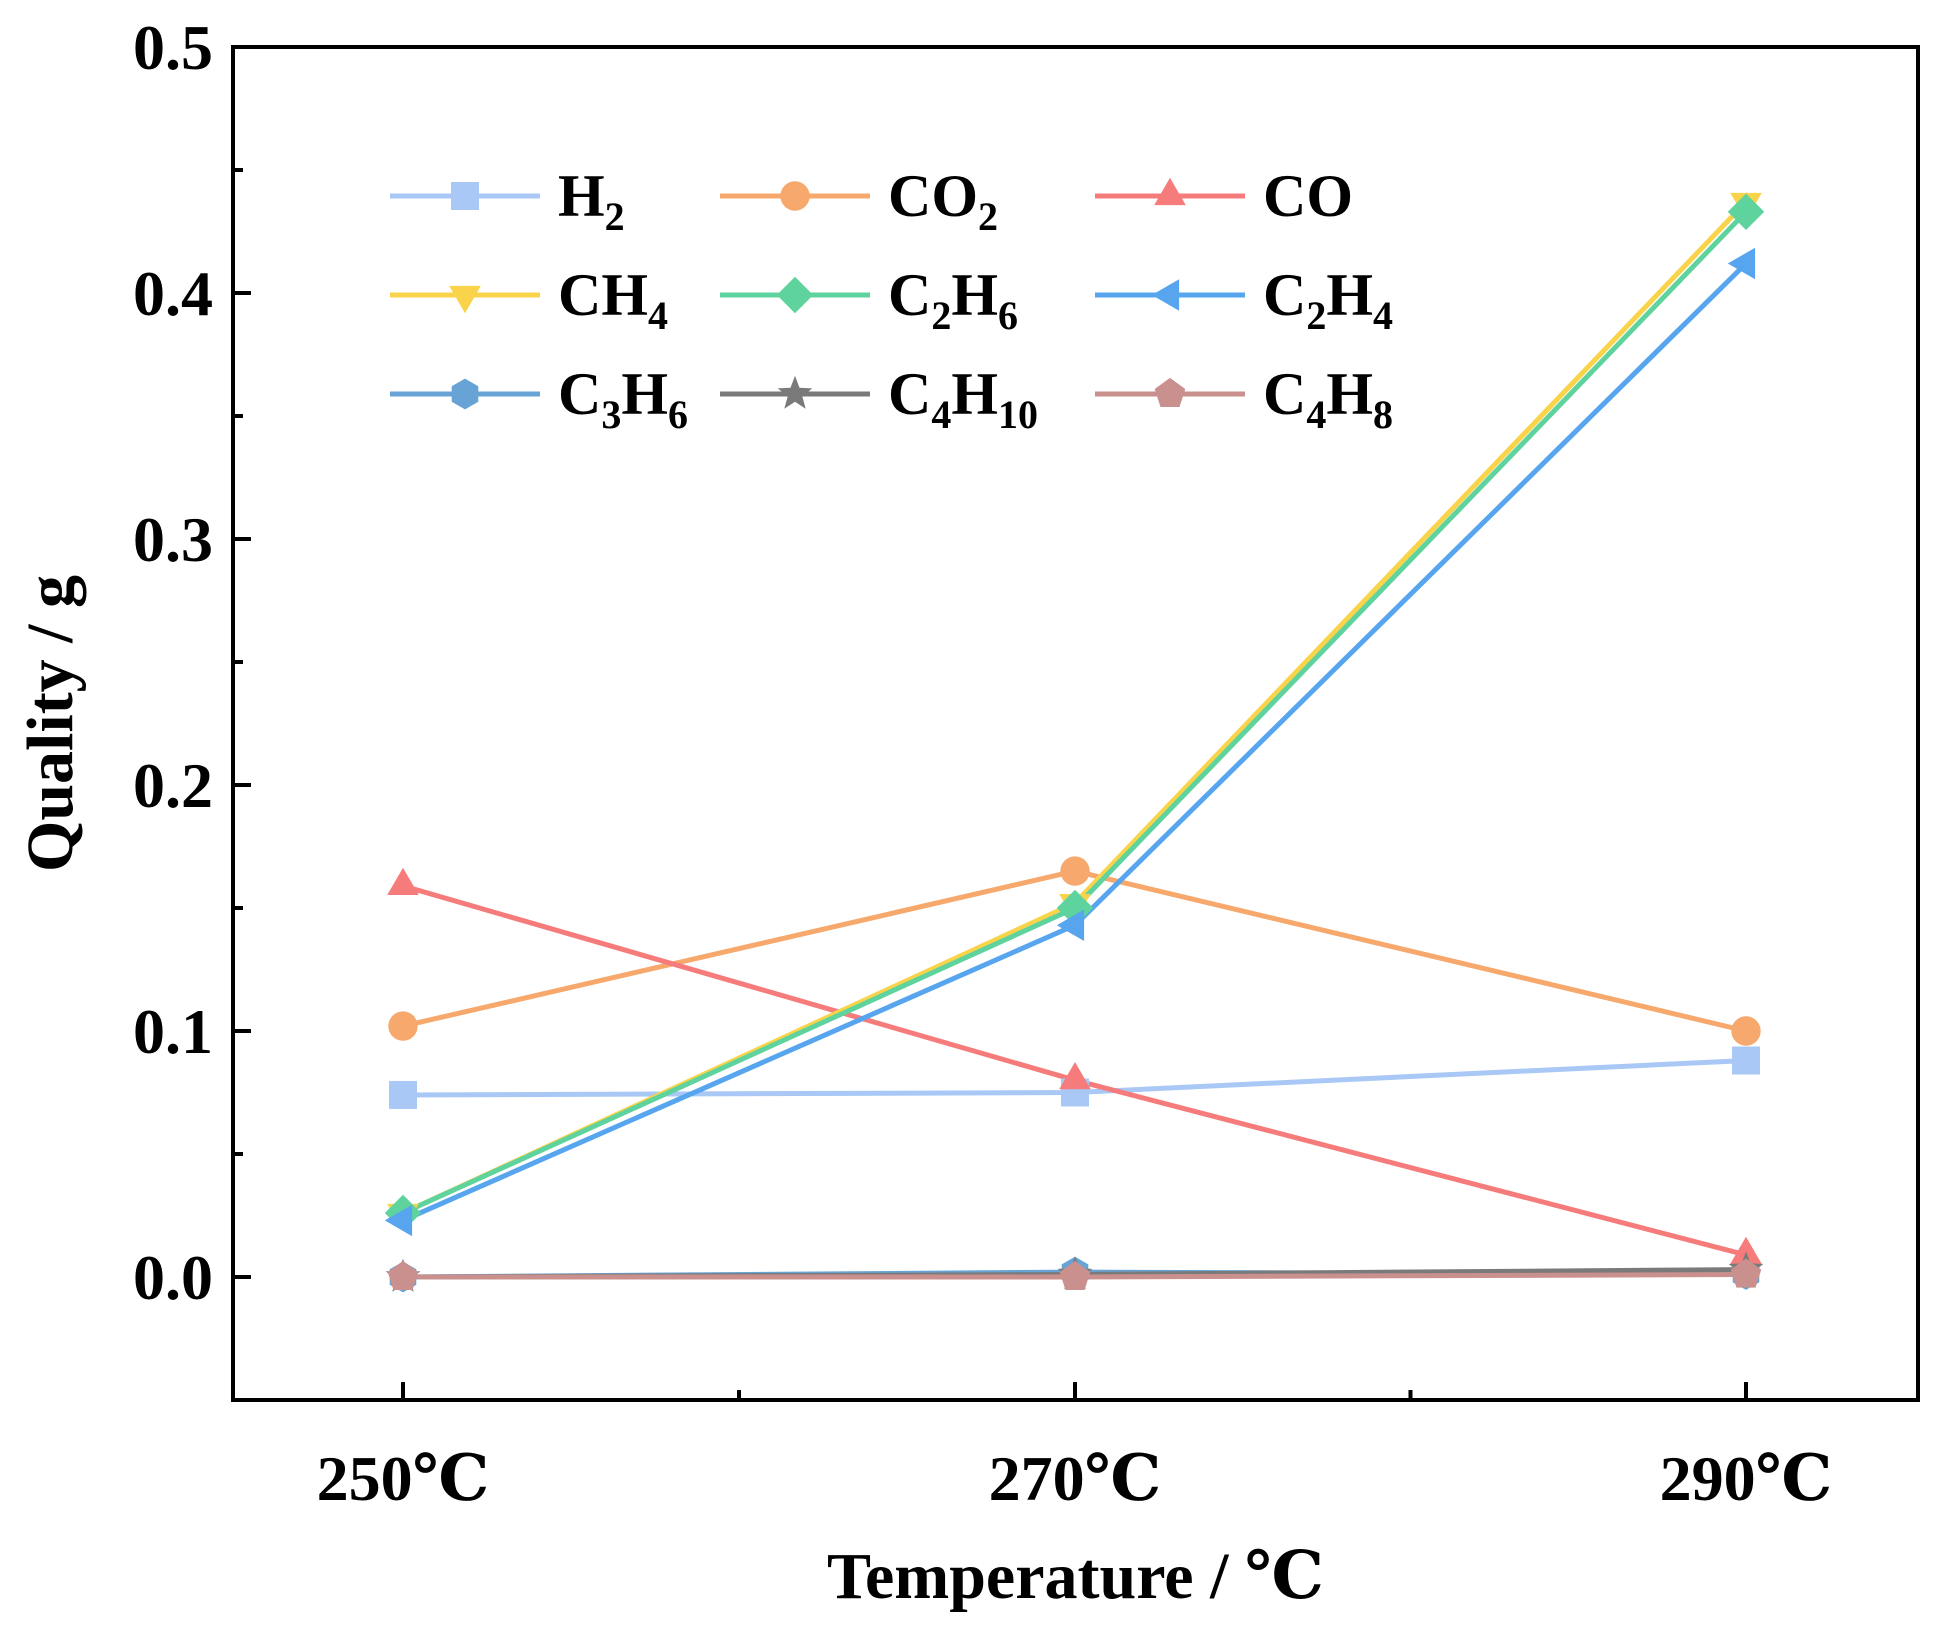 The height and width of the screenshot is (1633, 1935). I want to click on legend-label-c3h6: C3H6, so click(623, 399).